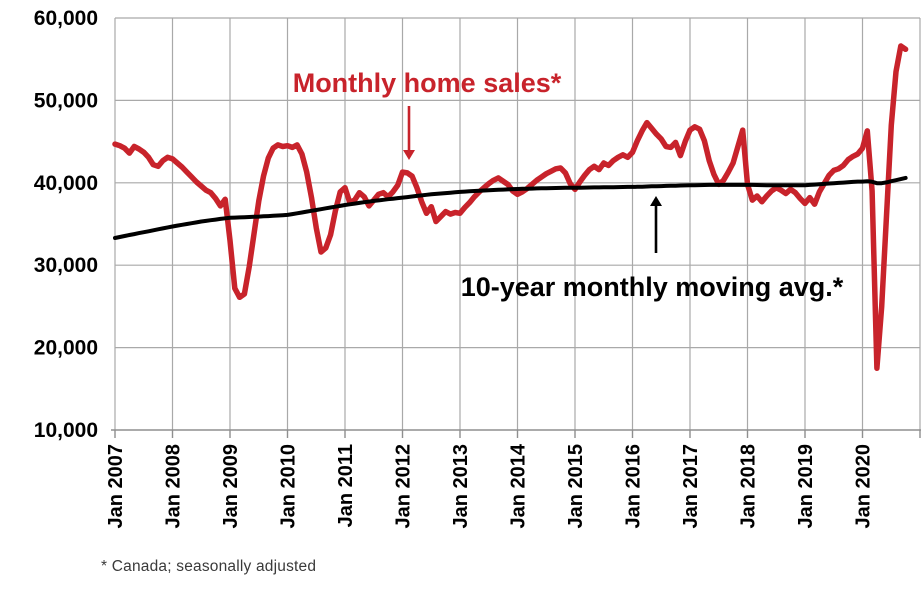  Describe the element at coordinates (510, 207) in the screenshot. I see `moving-avg-line` at that location.